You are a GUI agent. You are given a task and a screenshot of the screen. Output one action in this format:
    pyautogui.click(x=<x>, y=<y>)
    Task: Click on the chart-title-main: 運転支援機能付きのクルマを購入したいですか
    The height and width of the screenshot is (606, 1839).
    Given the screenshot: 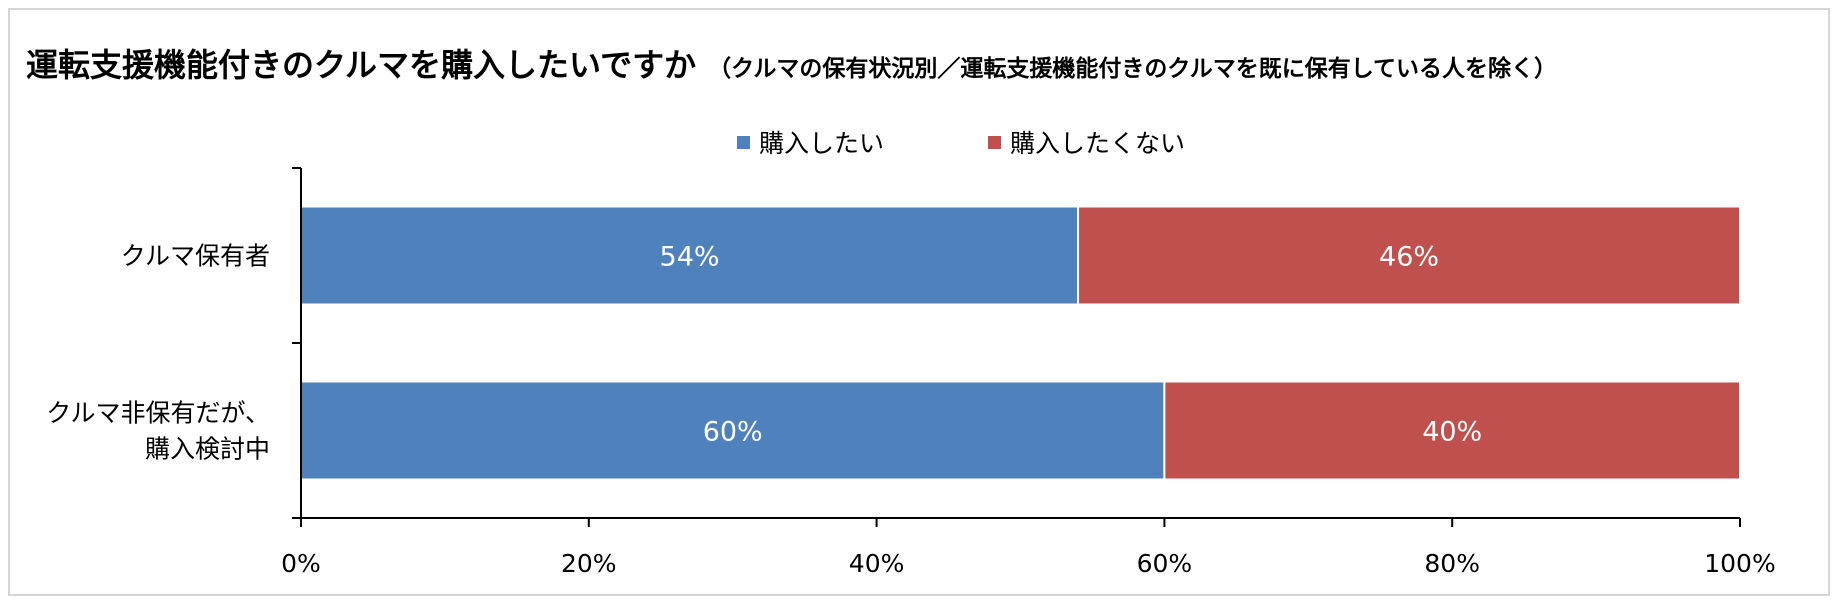 What is the action you would take?
    pyautogui.click(x=361, y=65)
    